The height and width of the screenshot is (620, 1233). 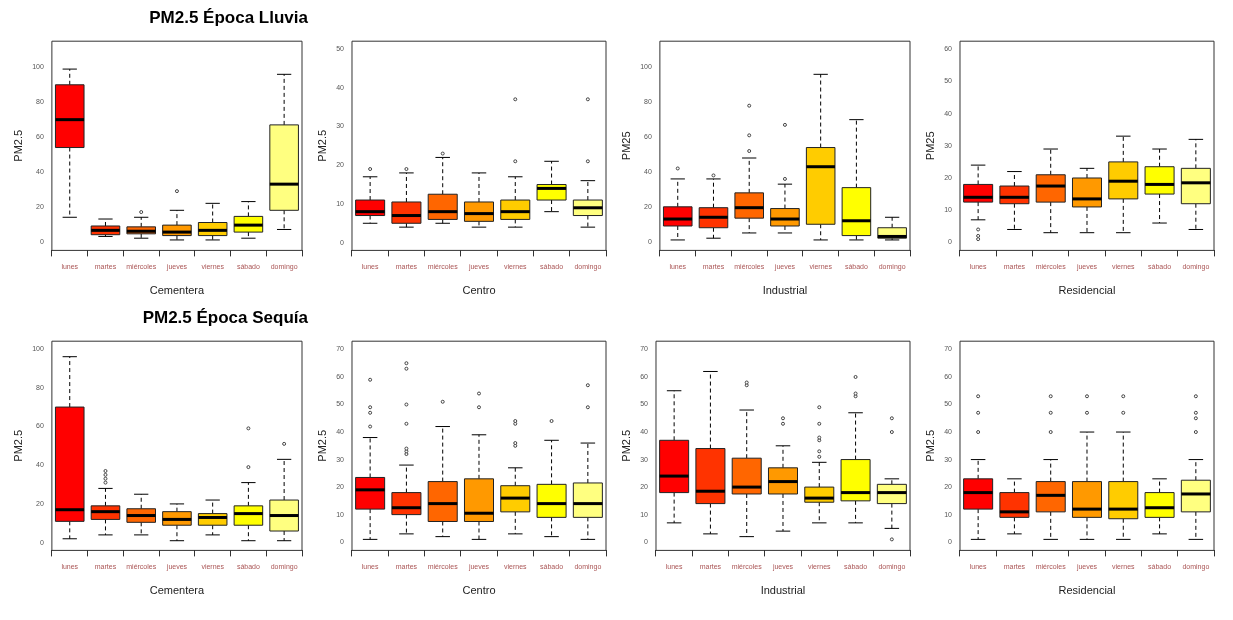 I want to click on chart-title: PM2.5 Época Lluvia, so click(x=228, y=17).